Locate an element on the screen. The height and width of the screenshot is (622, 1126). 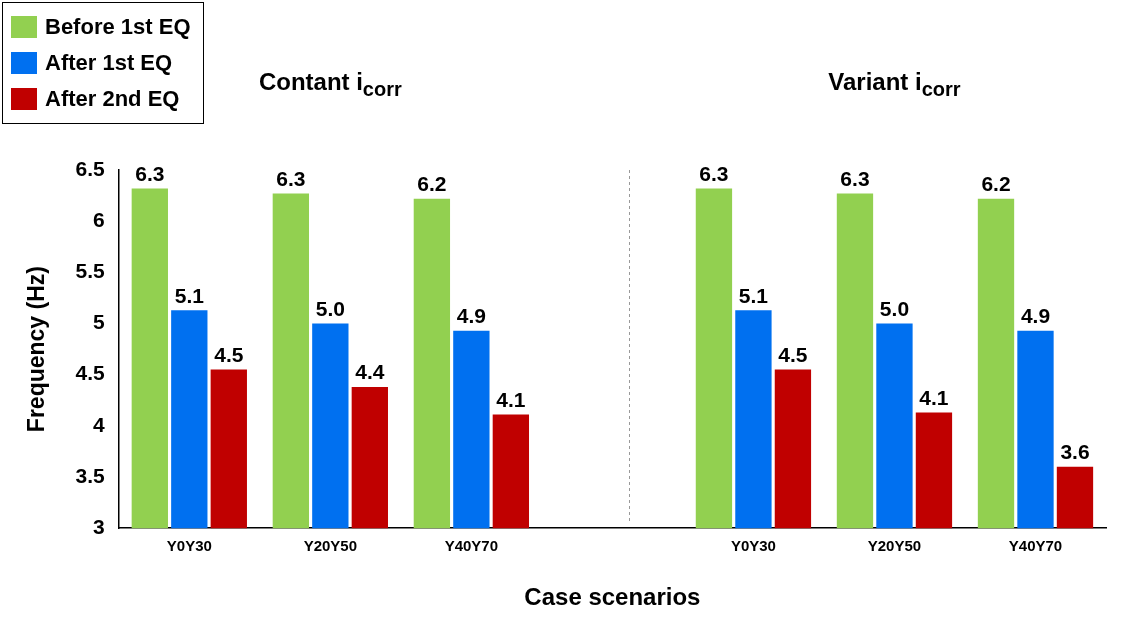
y-tick-label: 5 is located at coordinates (99, 322).